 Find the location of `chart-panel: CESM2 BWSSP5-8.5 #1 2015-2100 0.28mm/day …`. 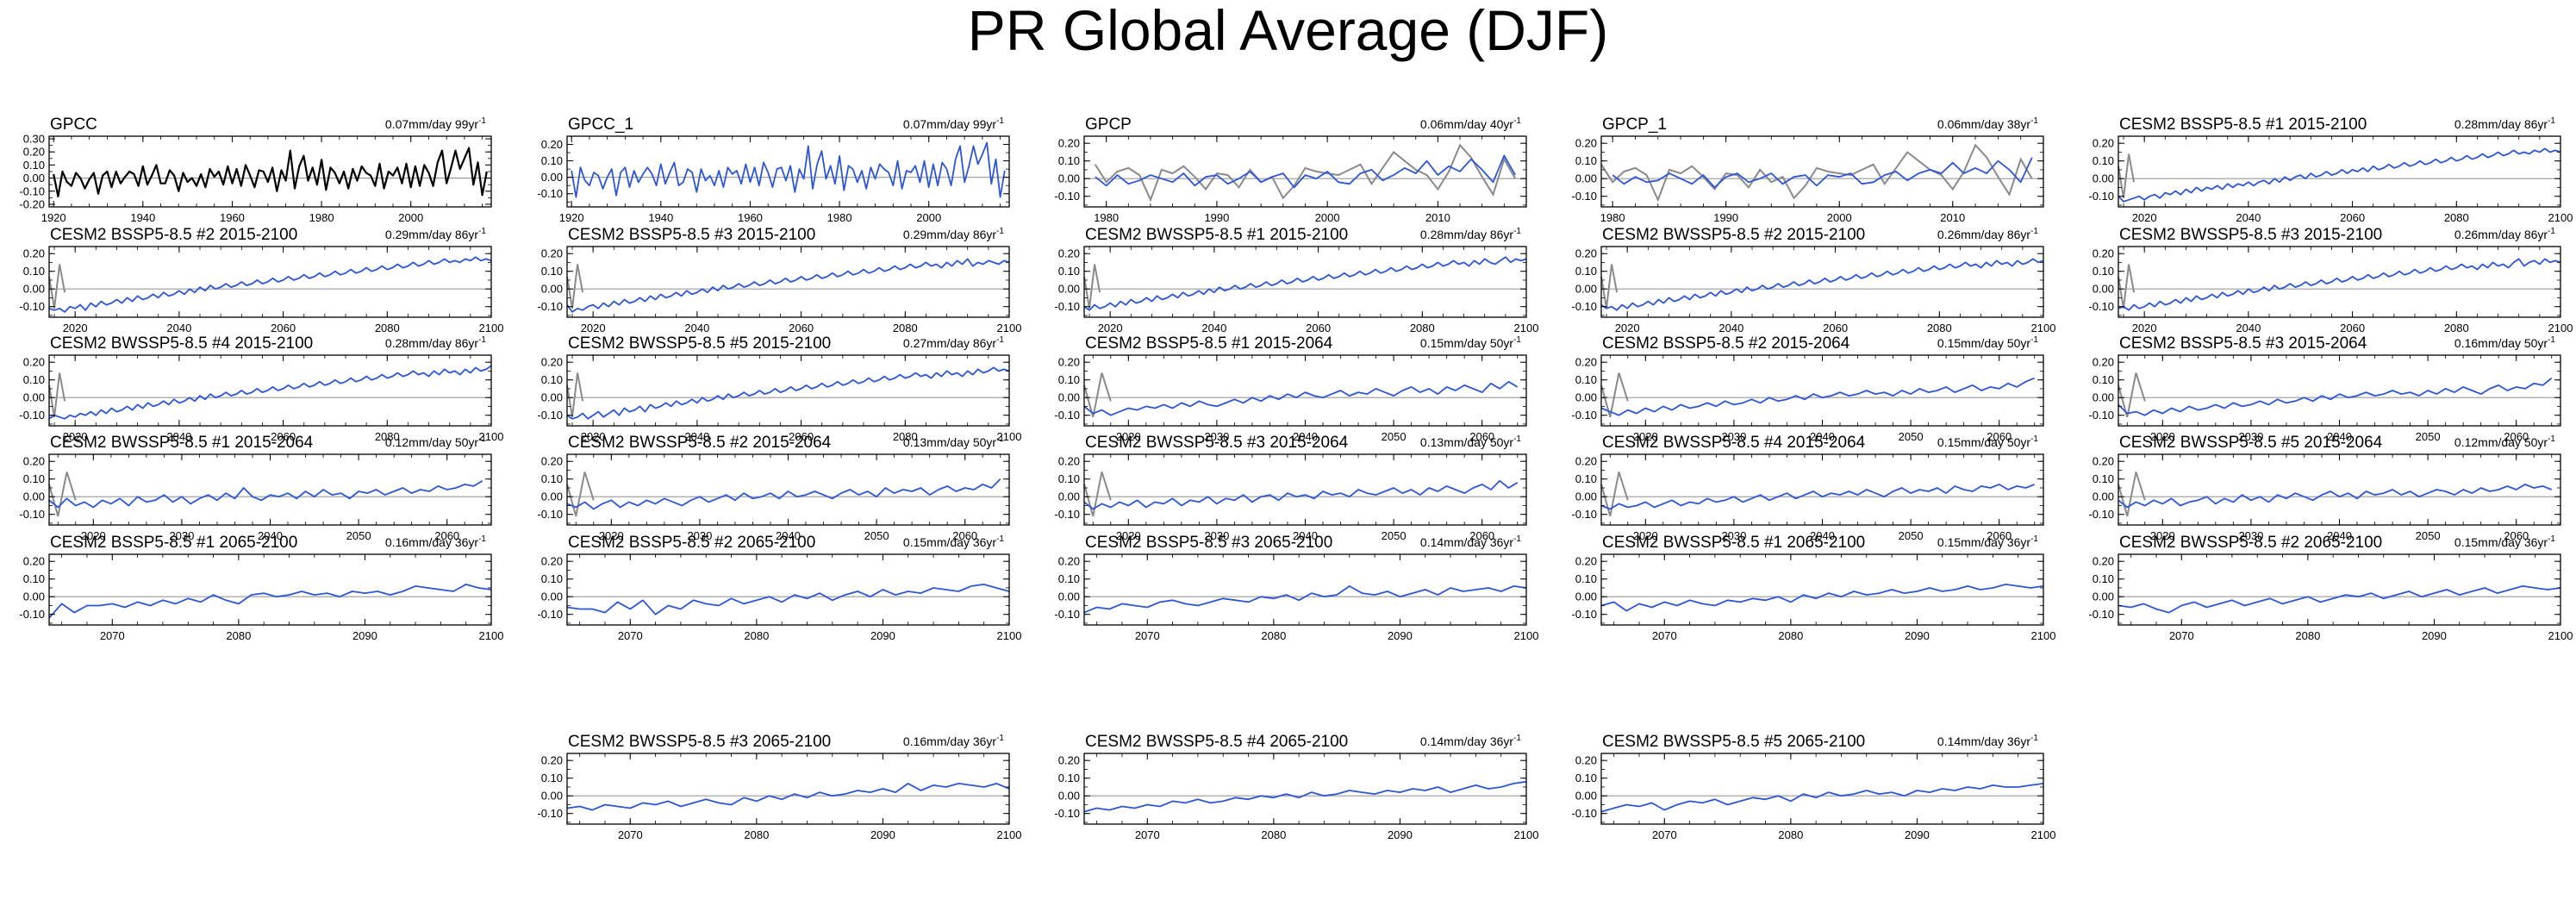

chart-panel: CESM2 BWSSP5-8.5 #1 2015-2100 0.28mm/day … is located at coordinates (1296, 280).